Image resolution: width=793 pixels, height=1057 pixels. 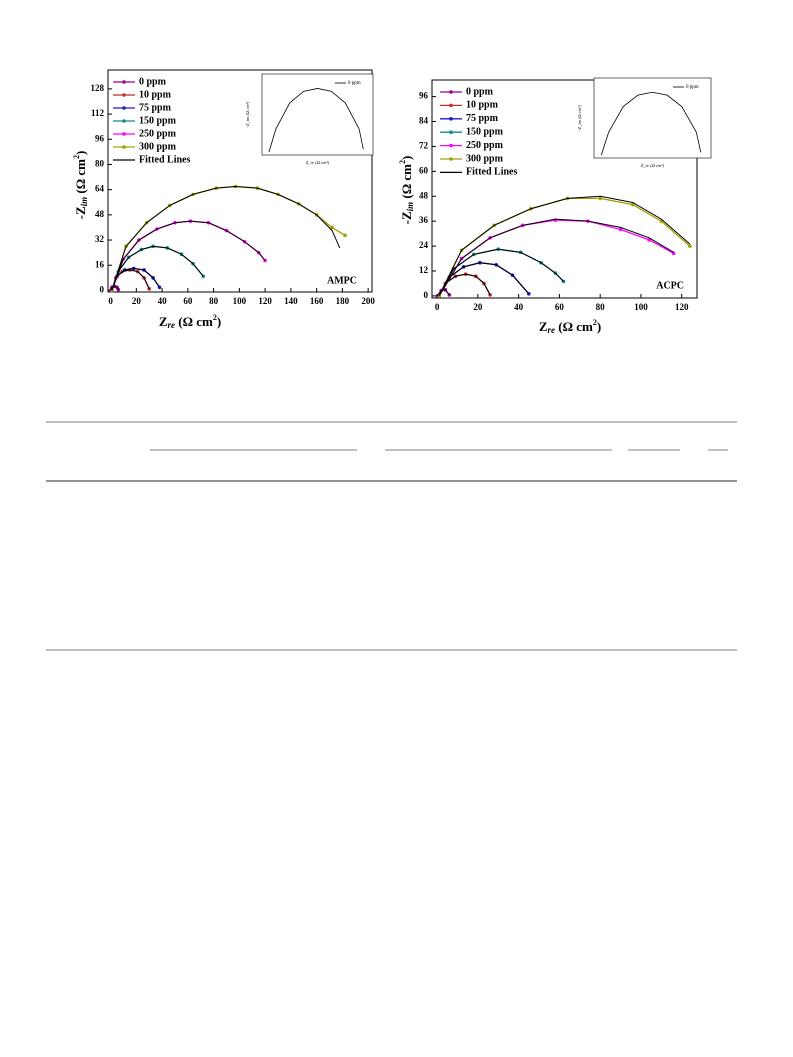 What do you see at coordinates (100, 264) in the screenshot?
I see `y-tick-label: 16` at bounding box center [100, 264].